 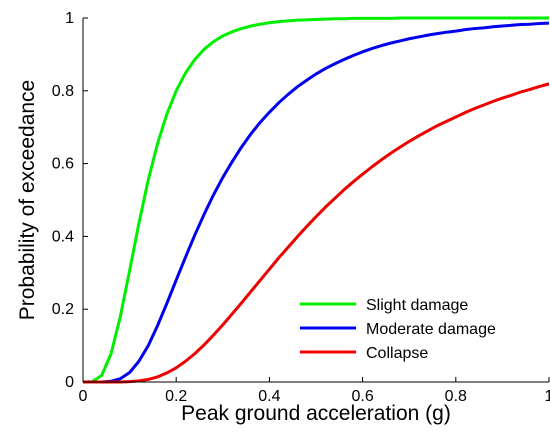 I want to click on x-tick-label: 0.6, so click(x=362, y=396).